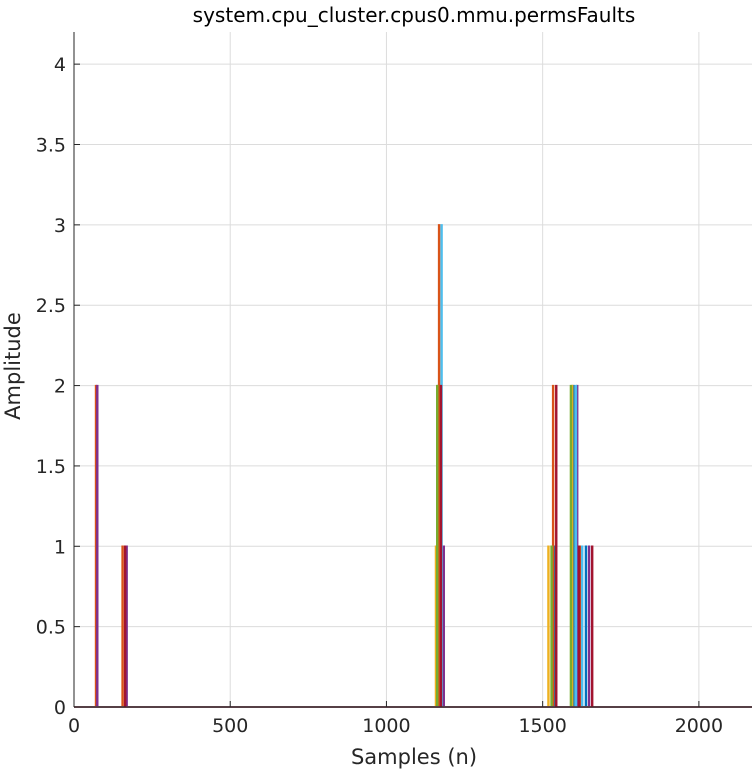 This screenshot has height=771, width=755. Describe the element at coordinates (386, 726) in the screenshot. I see `x-tick-label: 1000` at that location.